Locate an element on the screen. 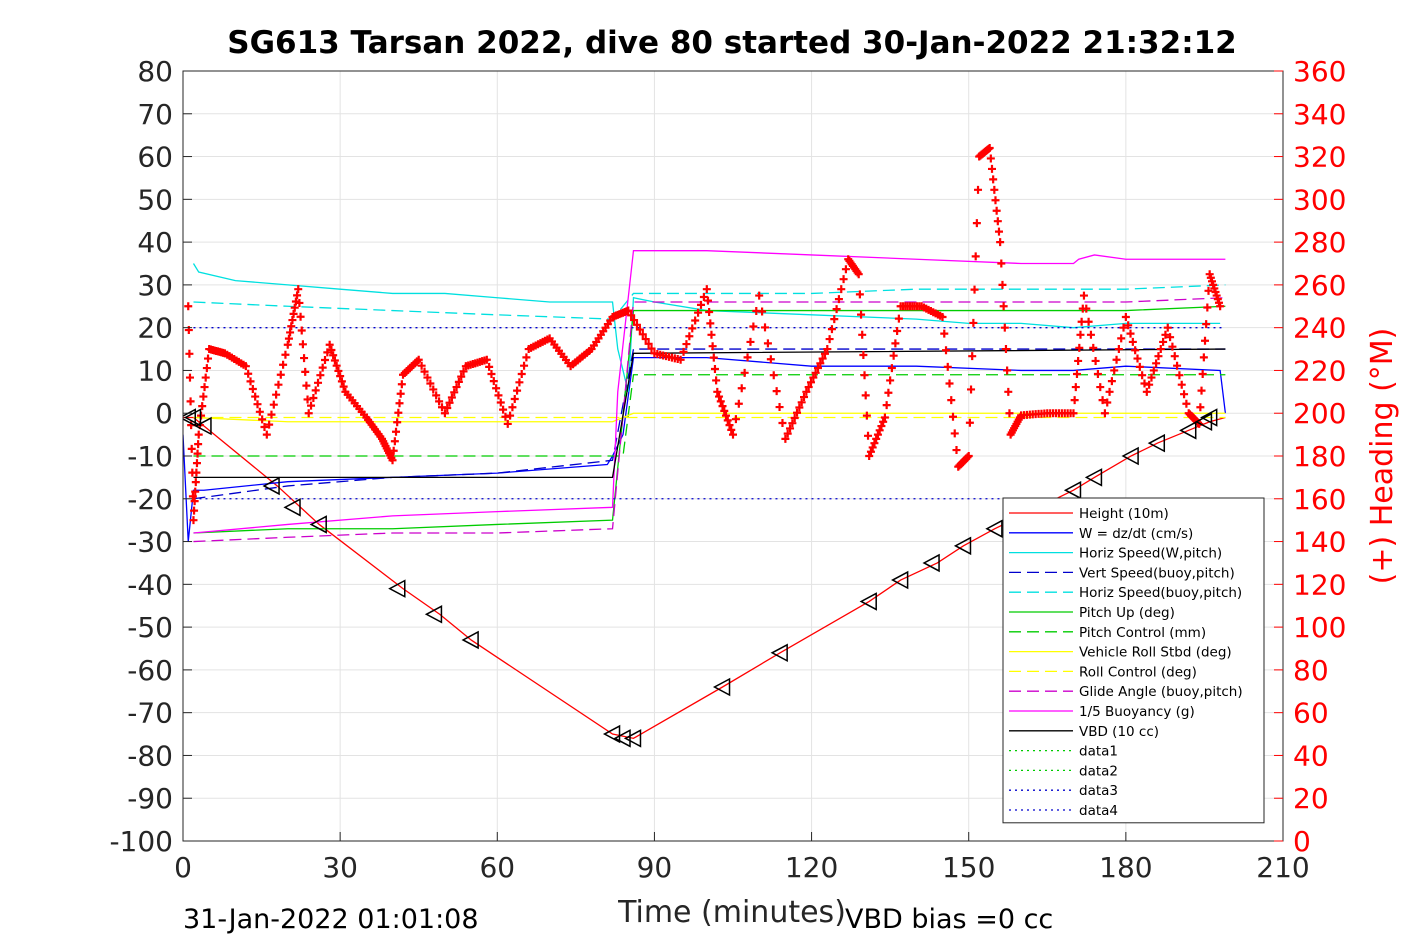  y-left-tick-label: -20 is located at coordinates (150, 499).